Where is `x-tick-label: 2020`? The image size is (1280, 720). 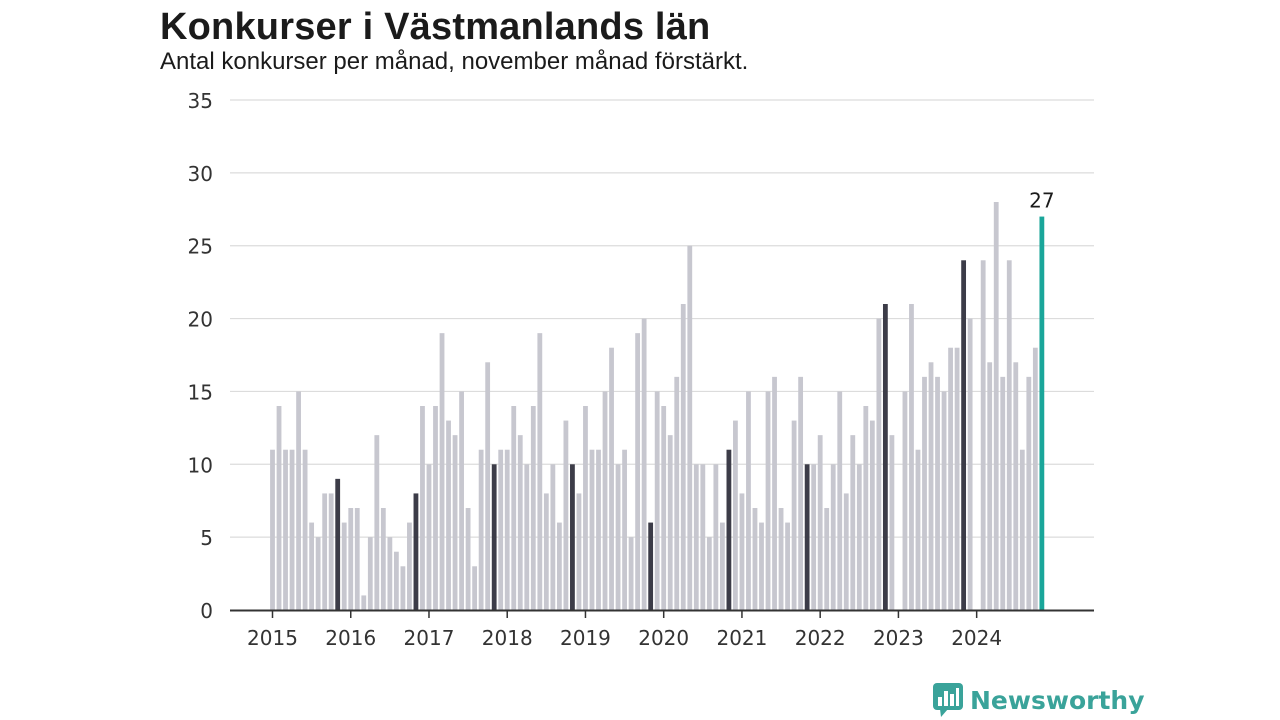
x-tick-label: 2020 is located at coordinates (663, 638).